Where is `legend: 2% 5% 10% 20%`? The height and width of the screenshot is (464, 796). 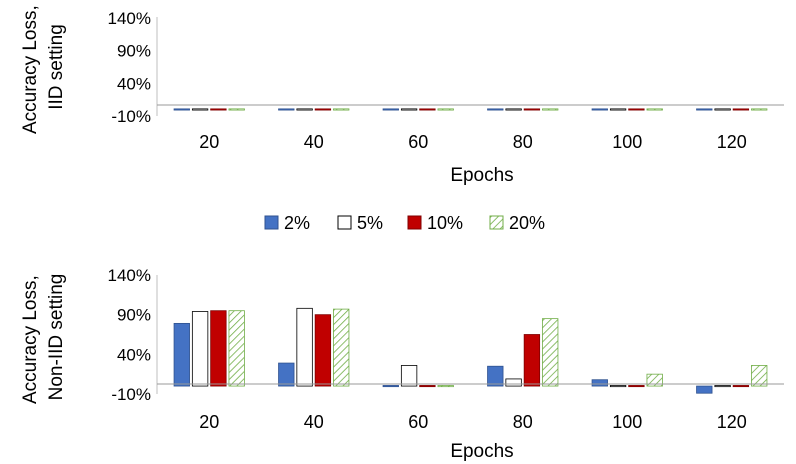
legend: 2% 5% 10% 20% is located at coordinates (404, 223).